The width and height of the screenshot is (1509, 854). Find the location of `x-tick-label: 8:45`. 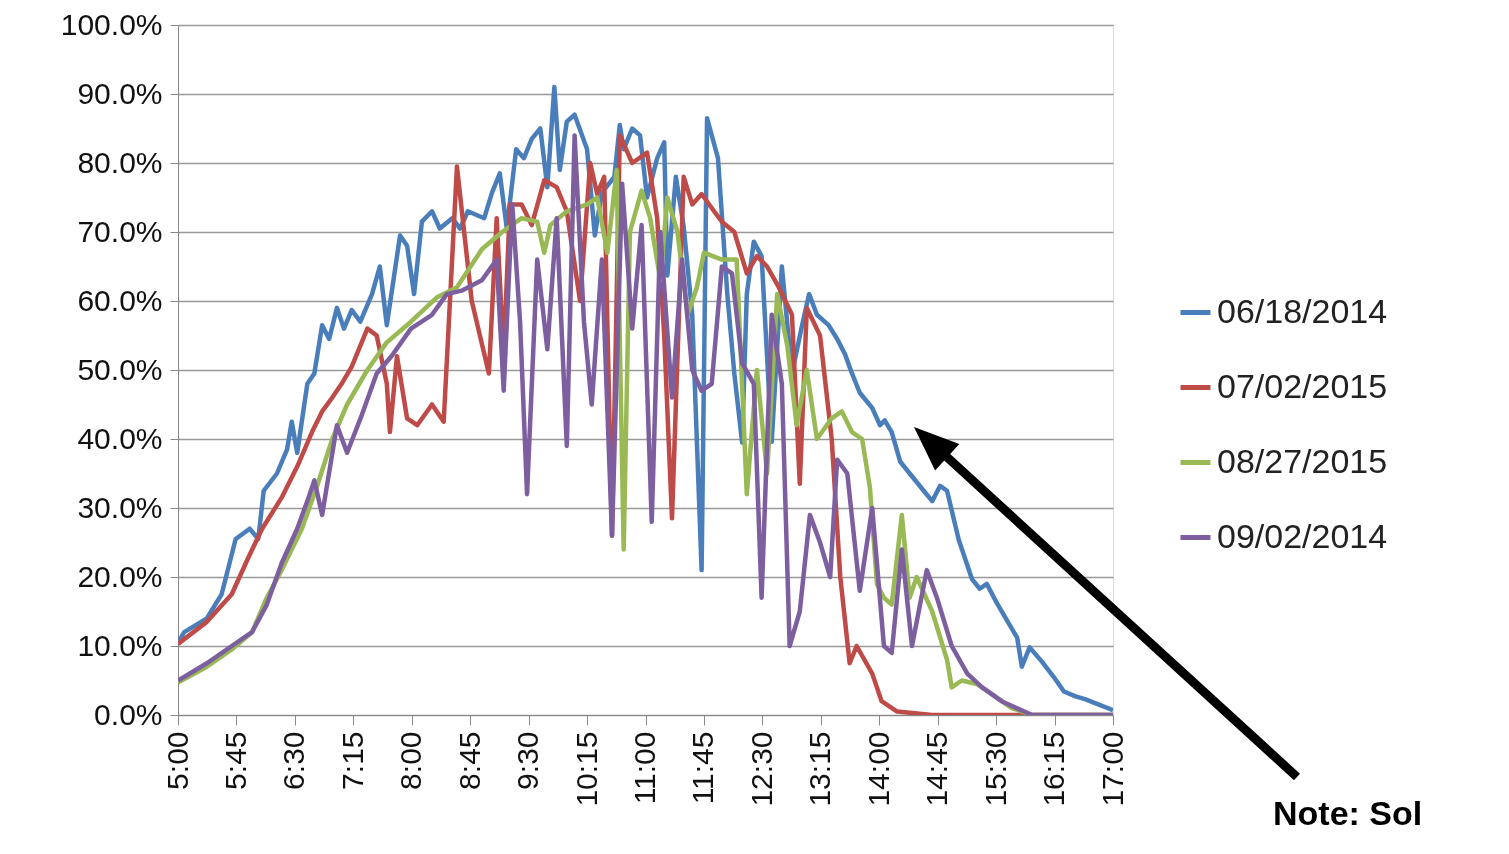

x-tick-label: 8:45 is located at coordinates (469, 760).